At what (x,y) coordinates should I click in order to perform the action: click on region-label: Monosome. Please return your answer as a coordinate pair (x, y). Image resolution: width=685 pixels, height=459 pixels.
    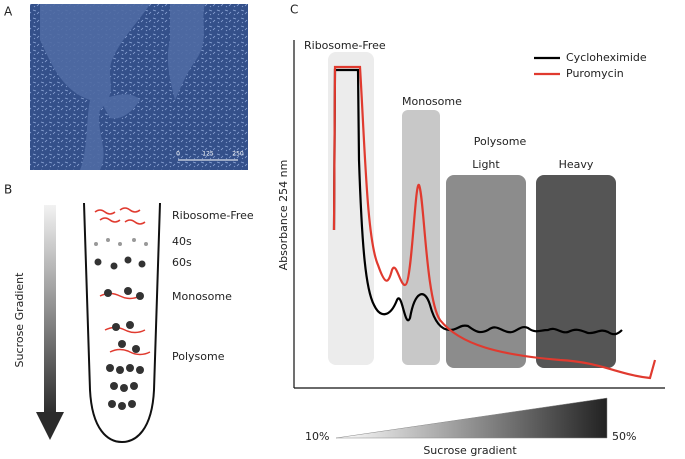
    Looking at the image, I should click on (432, 101).